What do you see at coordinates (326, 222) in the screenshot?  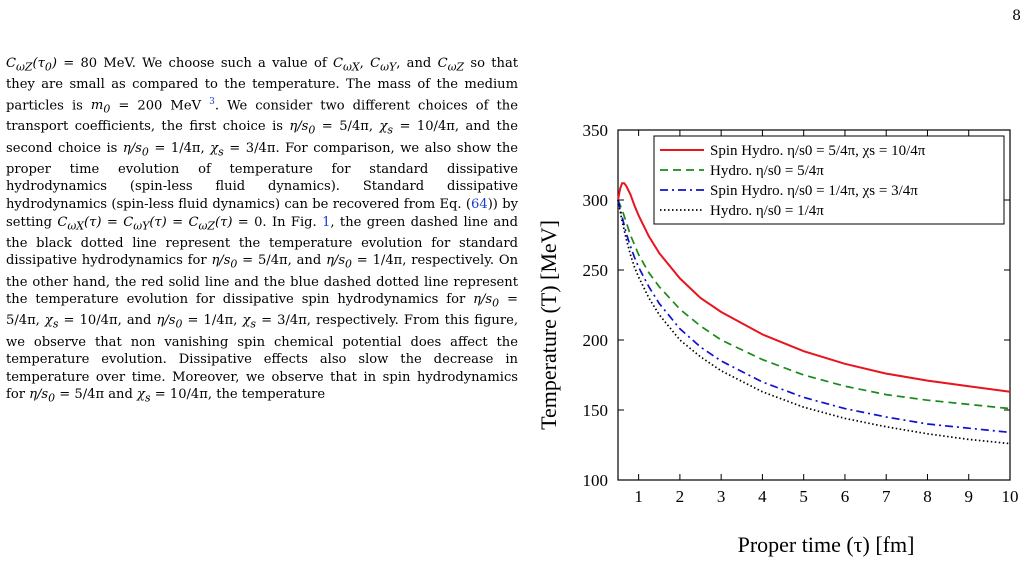 I see `figure-link: 1` at bounding box center [326, 222].